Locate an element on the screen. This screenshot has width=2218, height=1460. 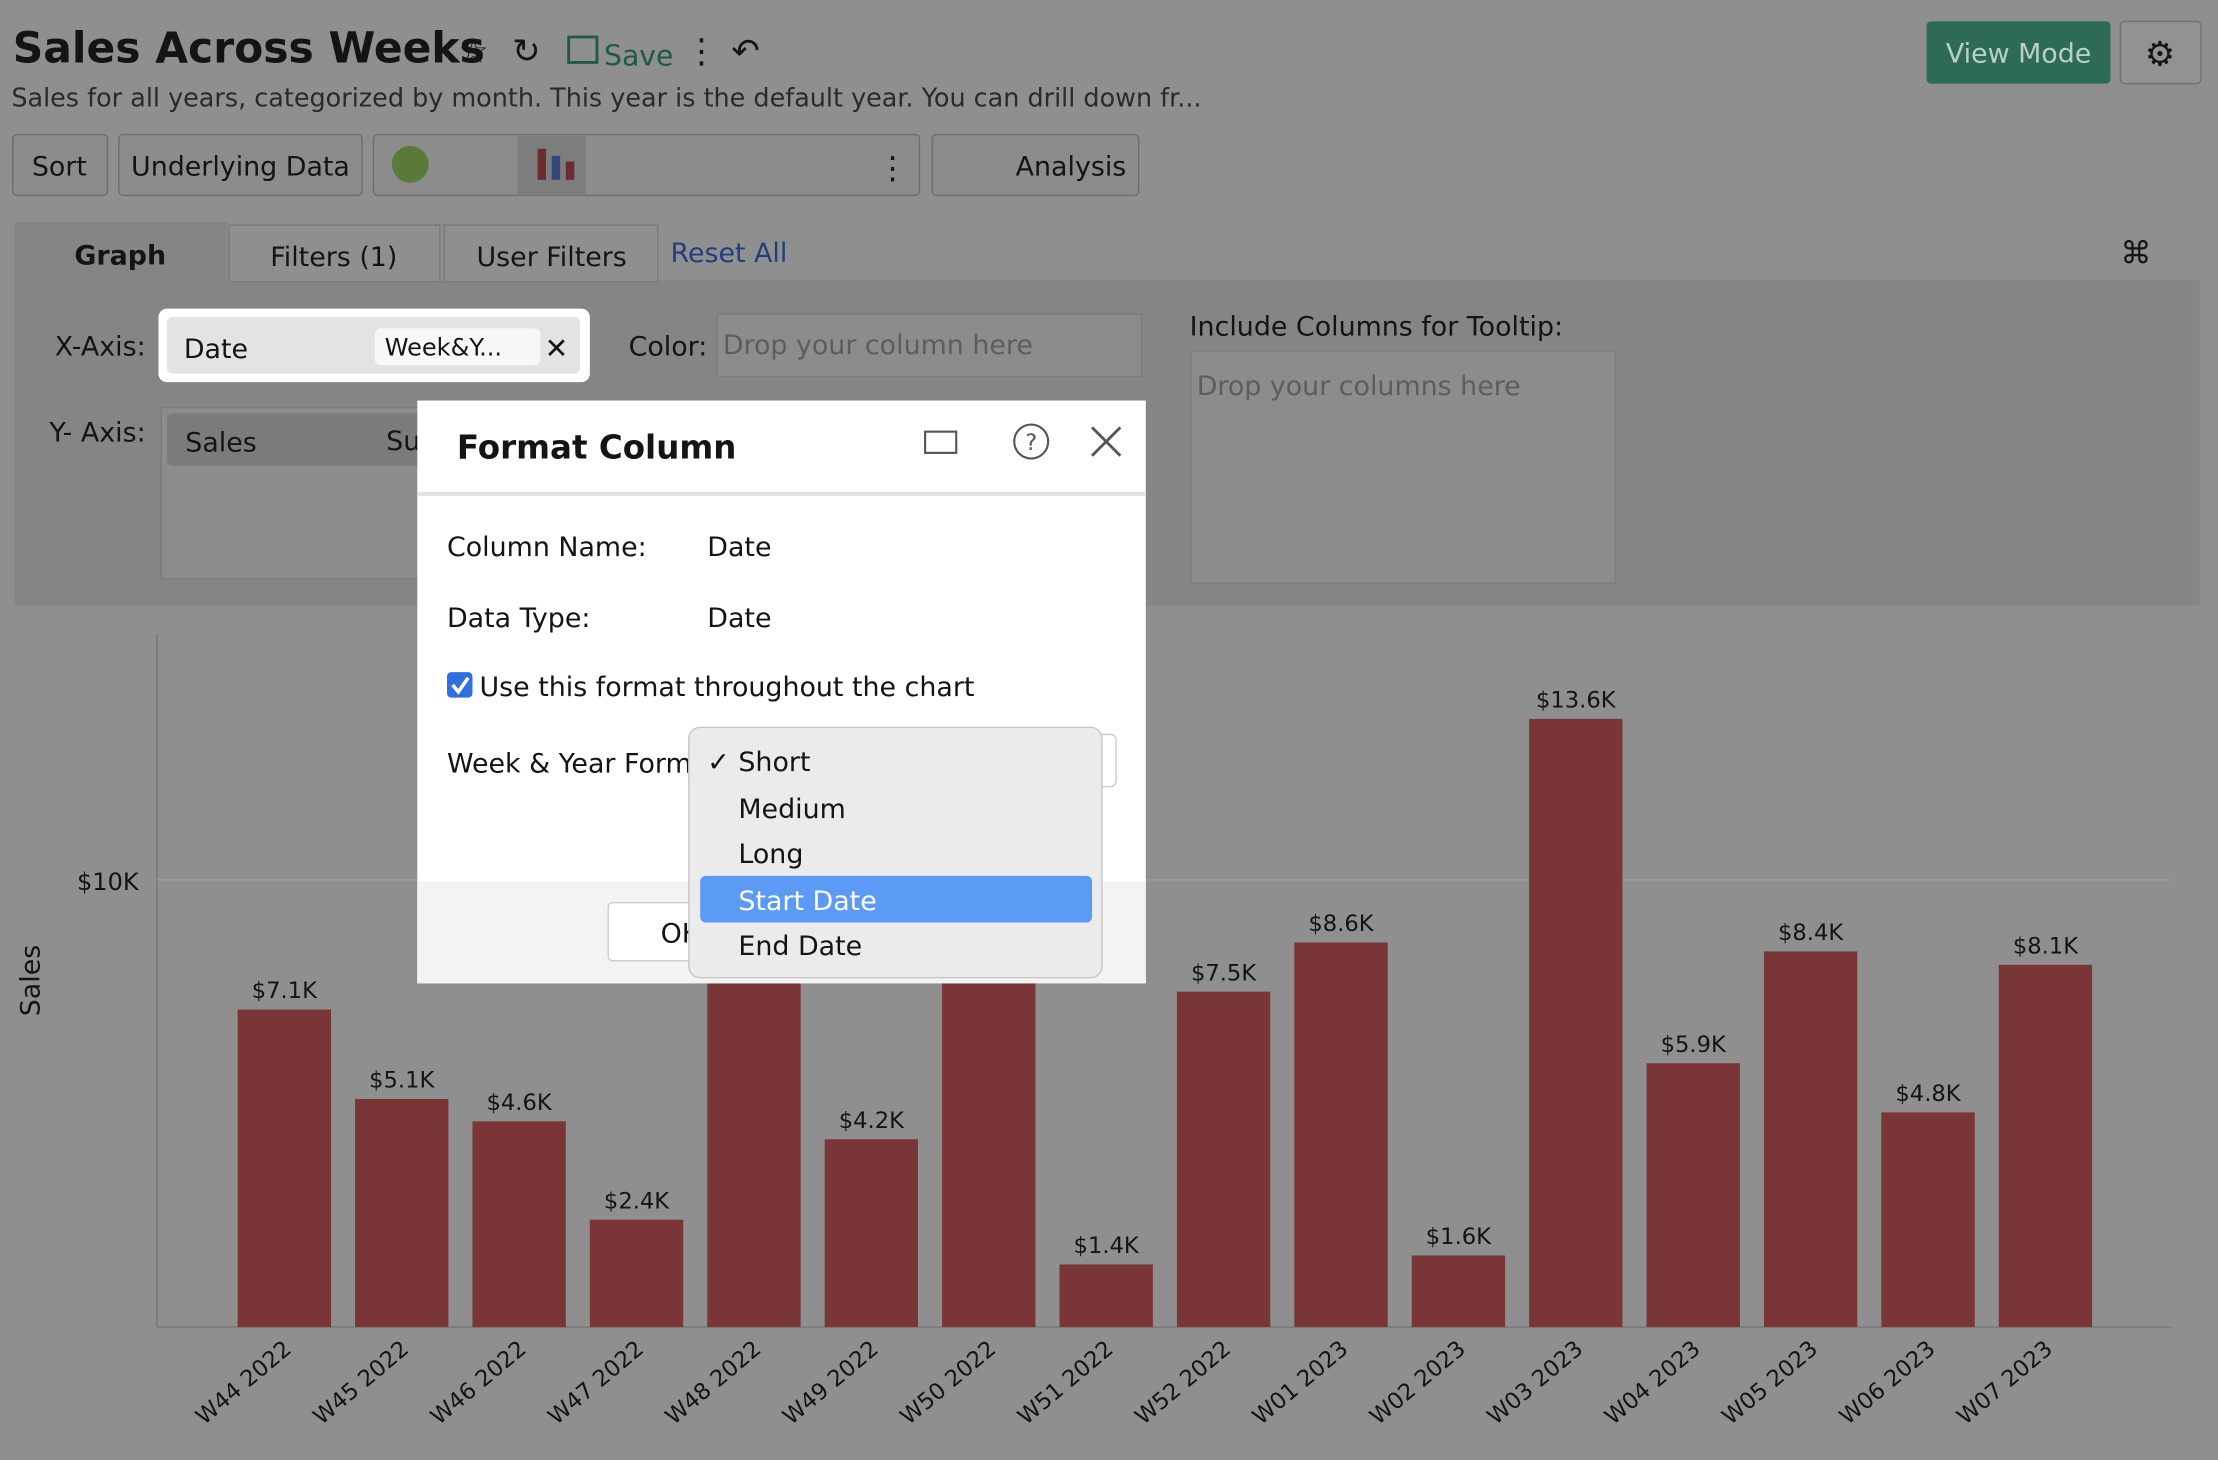
help-mark: ? is located at coordinates (1031, 443).